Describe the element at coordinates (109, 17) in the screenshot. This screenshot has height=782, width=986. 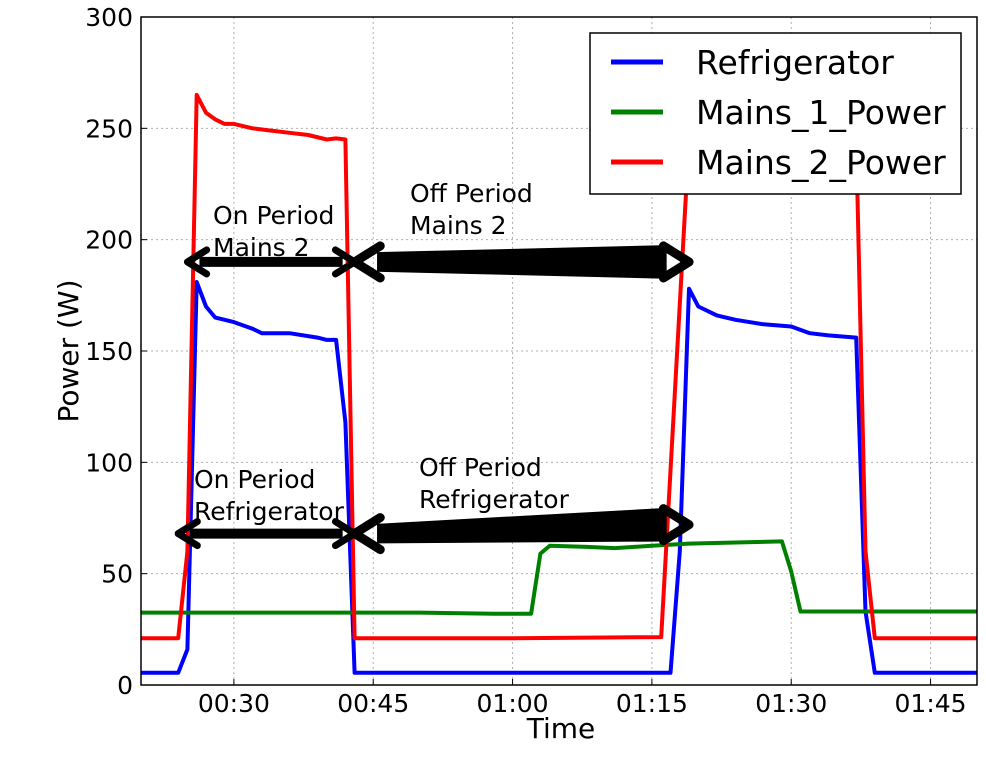
I see `y-tick-label: 300` at that location.